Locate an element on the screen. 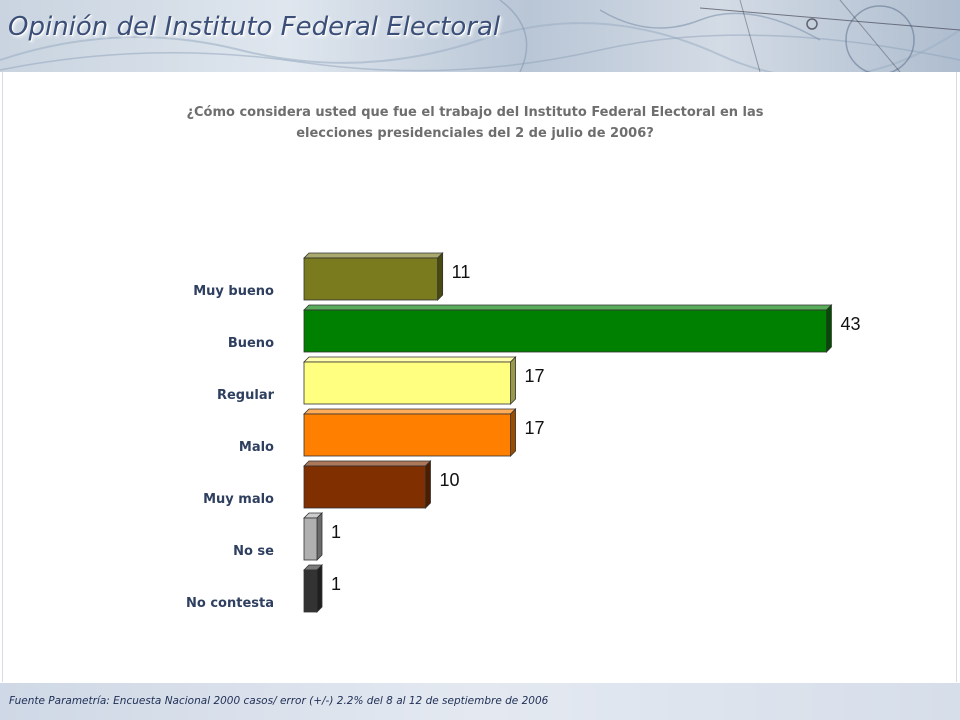 The height and width of the screenshot is (720, 960). value-label: 10 is located at coordinates (450, 480).